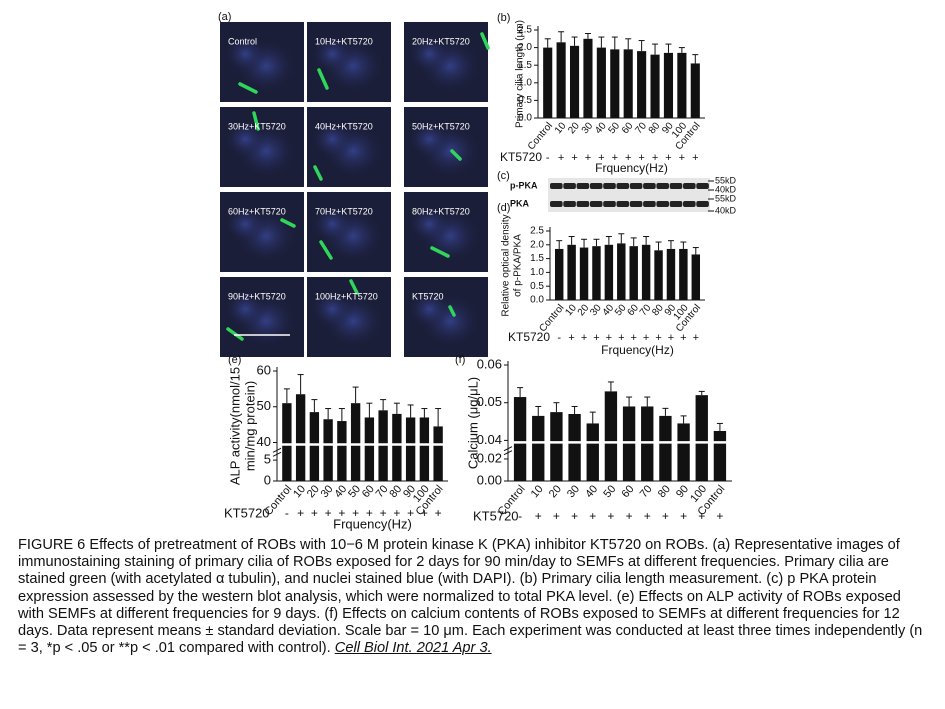 This screenshot has width=945, height=709. I want to click on x-tick-label: 70, so click(646, 491).